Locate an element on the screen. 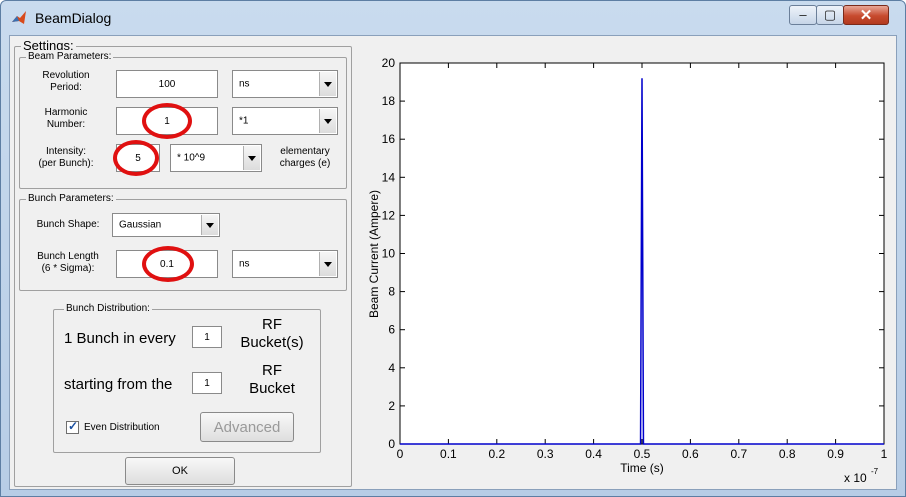 This screenshot has height=497, width=906. x-multiplier-exponent: -7 is located at coordinates (875, 471).